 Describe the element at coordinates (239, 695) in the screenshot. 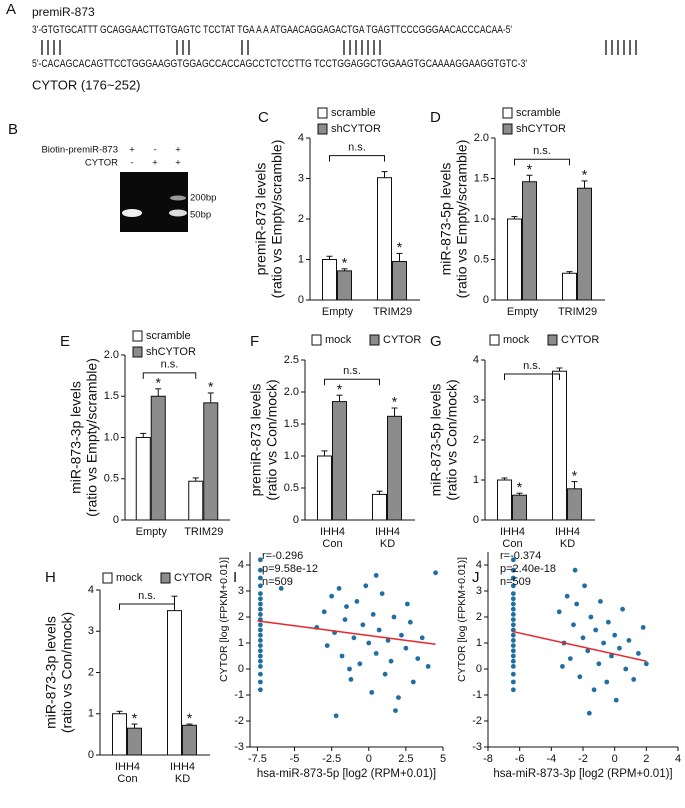

I see `y-tick-label: -1` at that location.